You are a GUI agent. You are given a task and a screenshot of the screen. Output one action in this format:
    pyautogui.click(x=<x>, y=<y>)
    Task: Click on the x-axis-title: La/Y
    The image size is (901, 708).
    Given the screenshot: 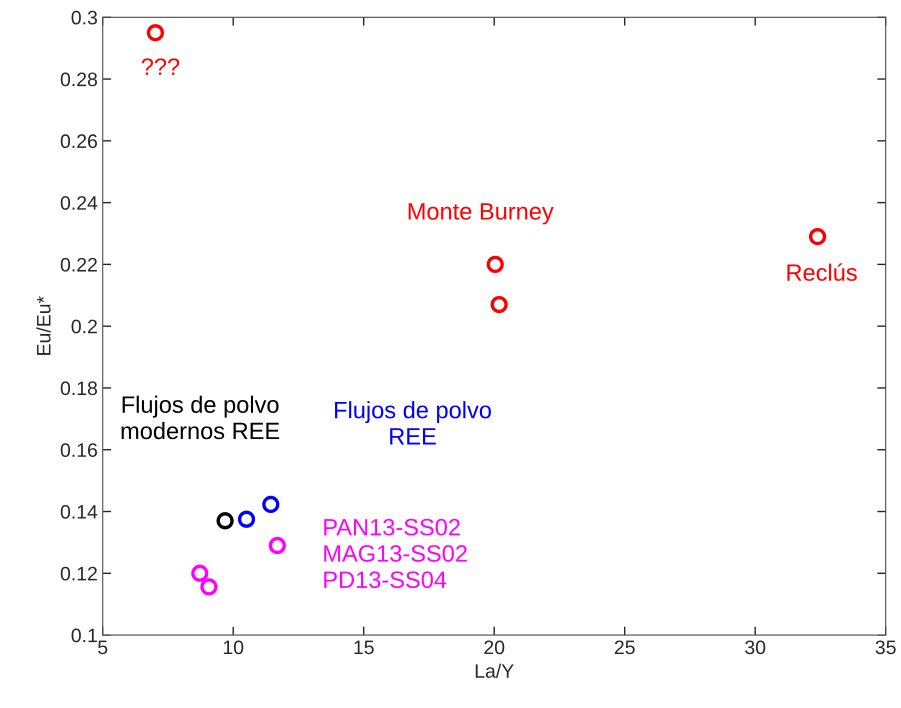 What is the action you would take?
    pyautogui.click(x=495, y=671)
    